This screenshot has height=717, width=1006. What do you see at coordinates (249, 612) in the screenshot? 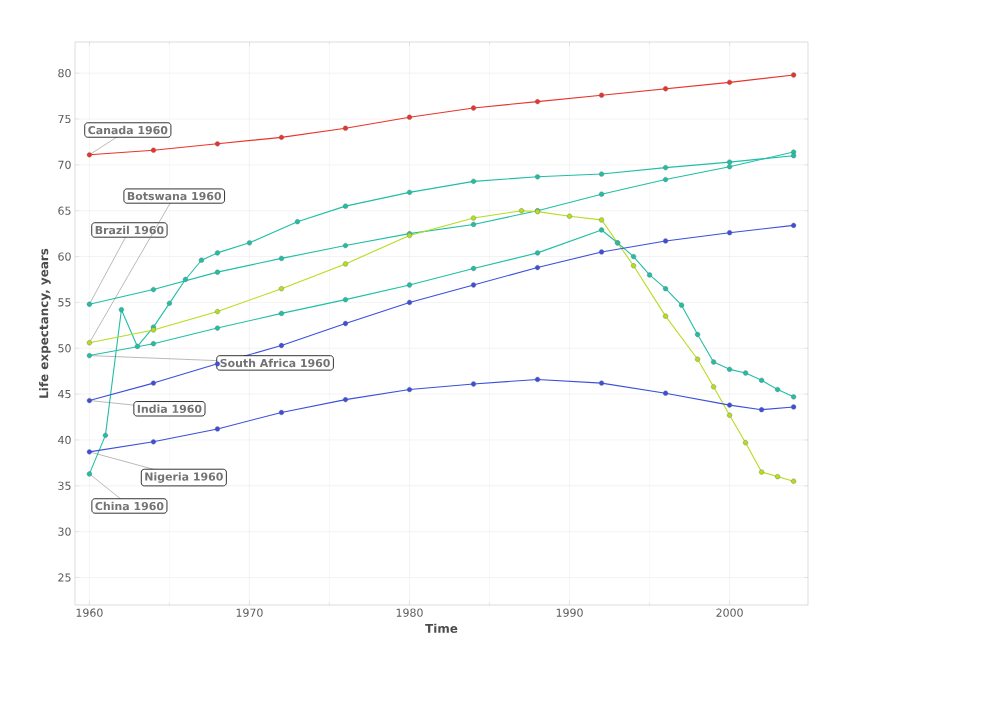
I see `x-tick-label: 1970` at bounding box center [249, 612].